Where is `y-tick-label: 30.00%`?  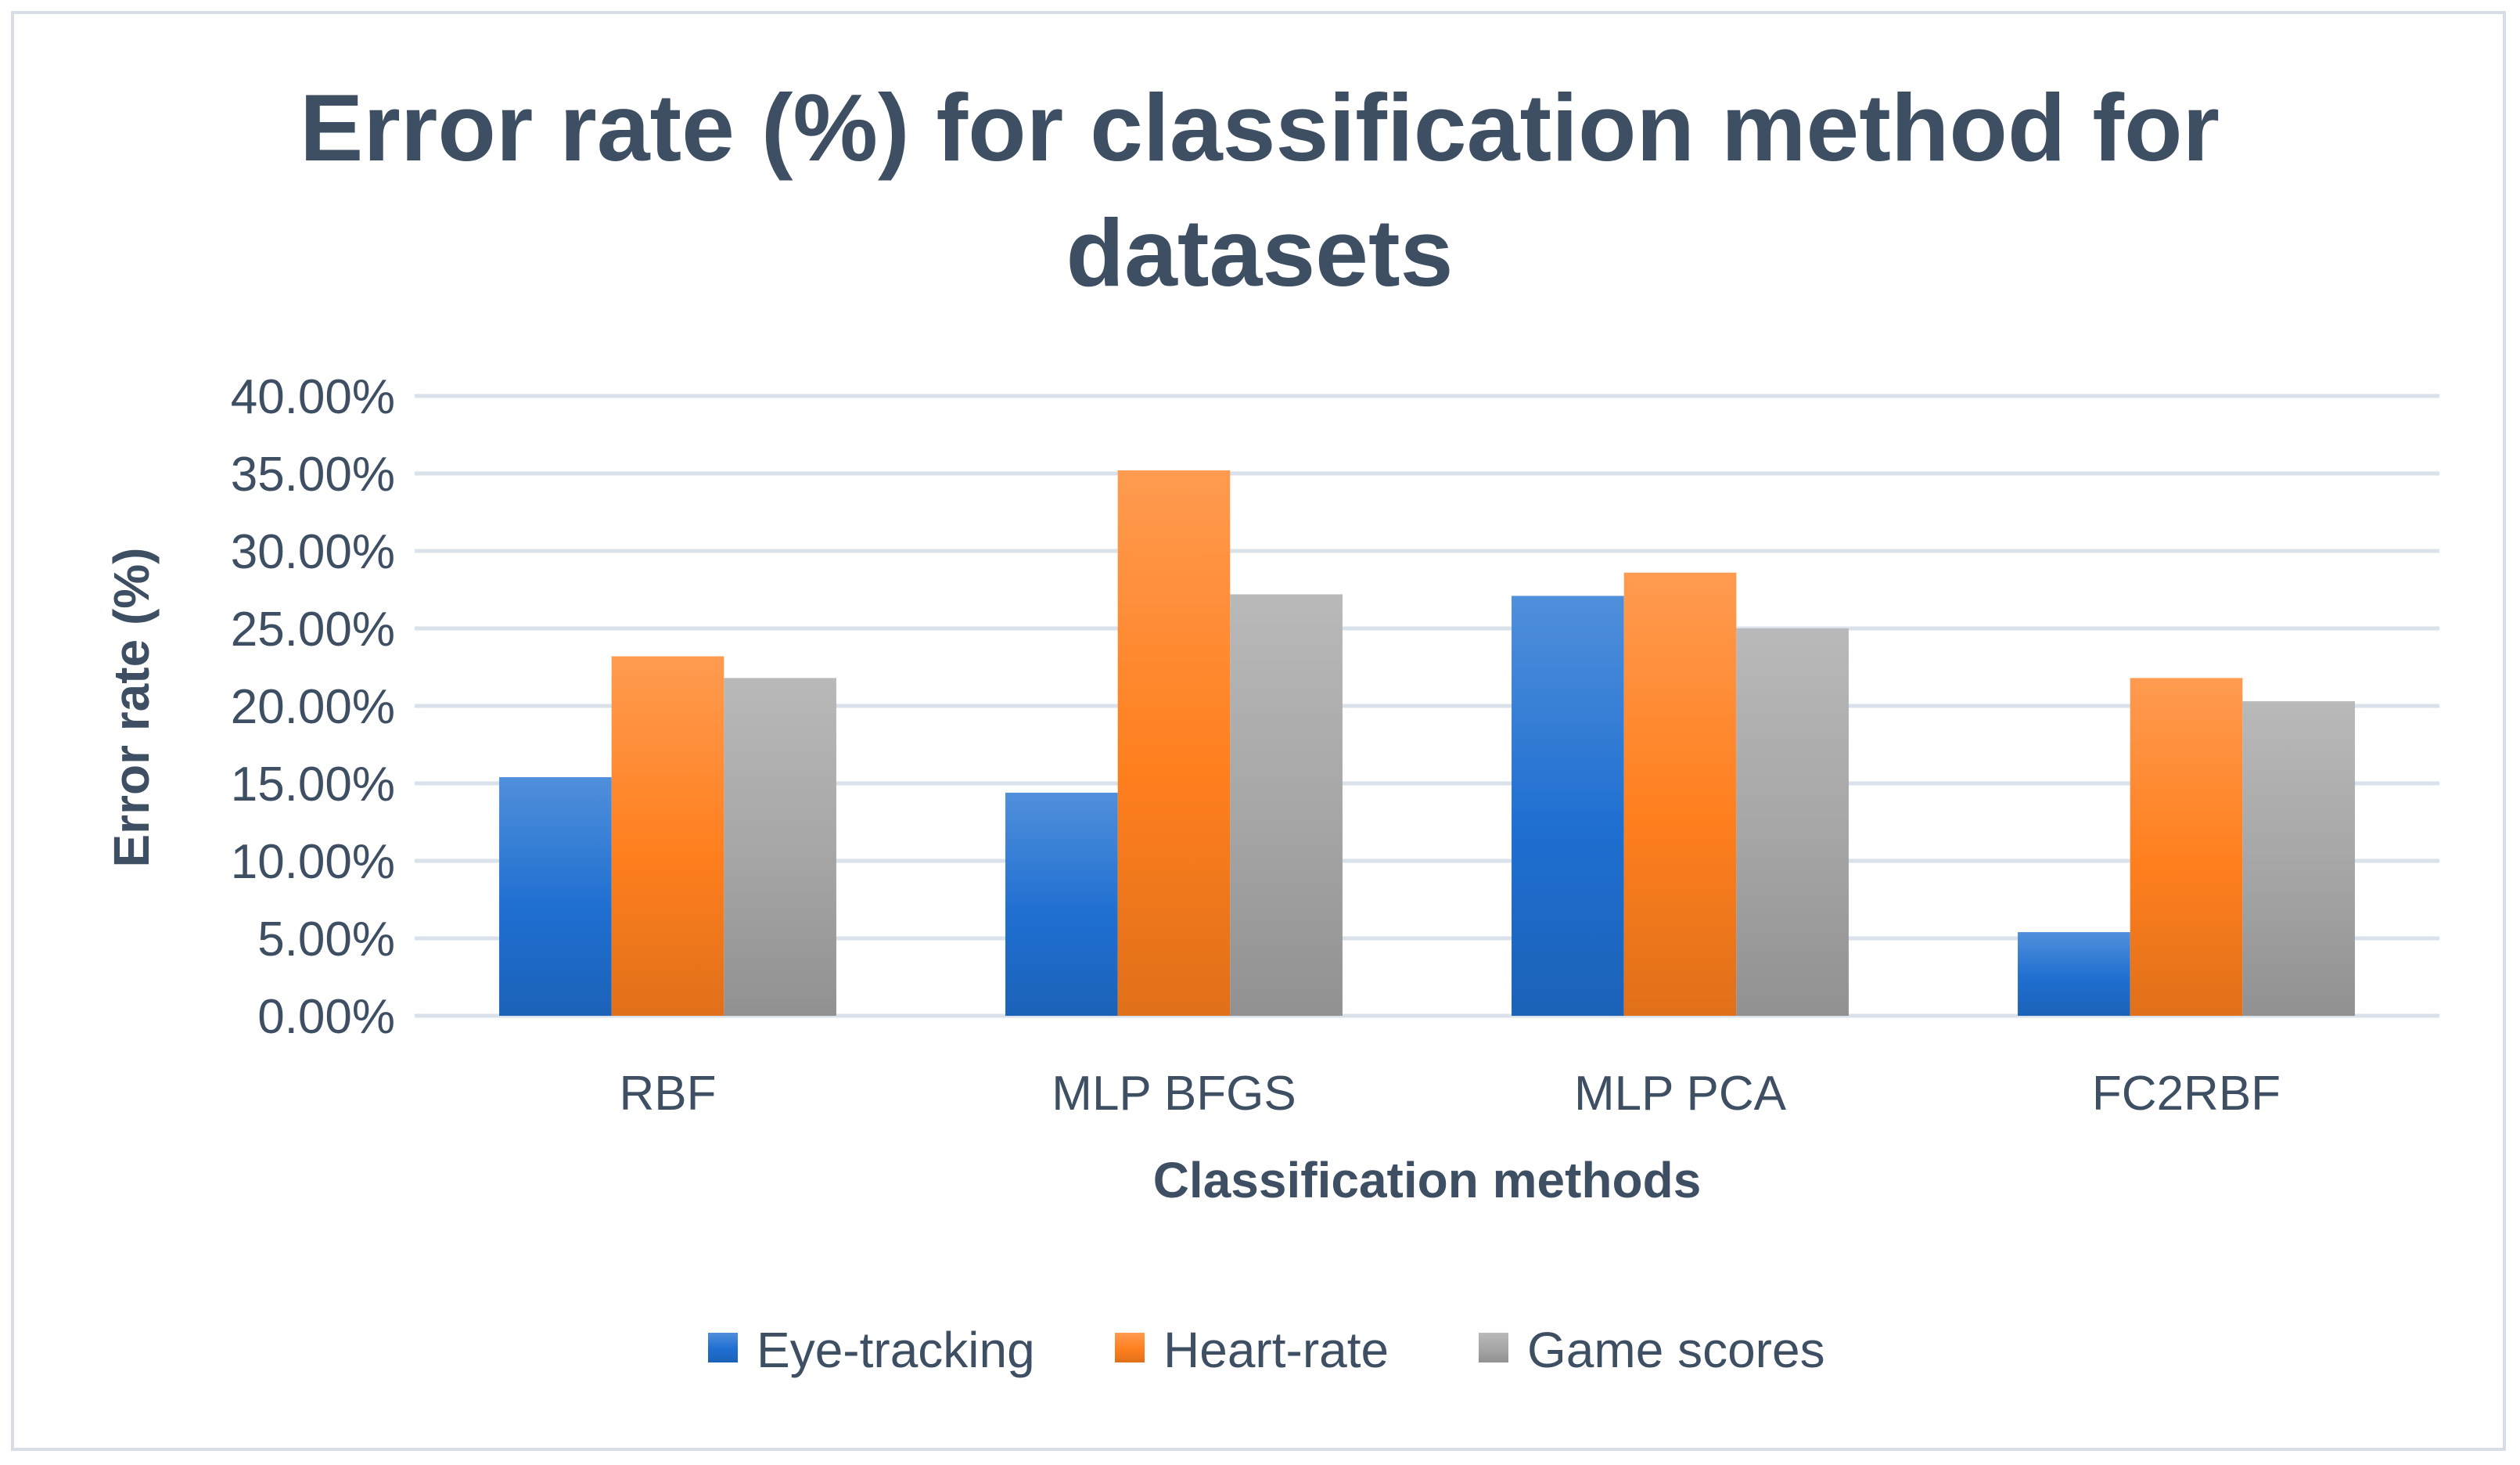 y-tick-label: 30.00% is located at coordinates (313, 552).